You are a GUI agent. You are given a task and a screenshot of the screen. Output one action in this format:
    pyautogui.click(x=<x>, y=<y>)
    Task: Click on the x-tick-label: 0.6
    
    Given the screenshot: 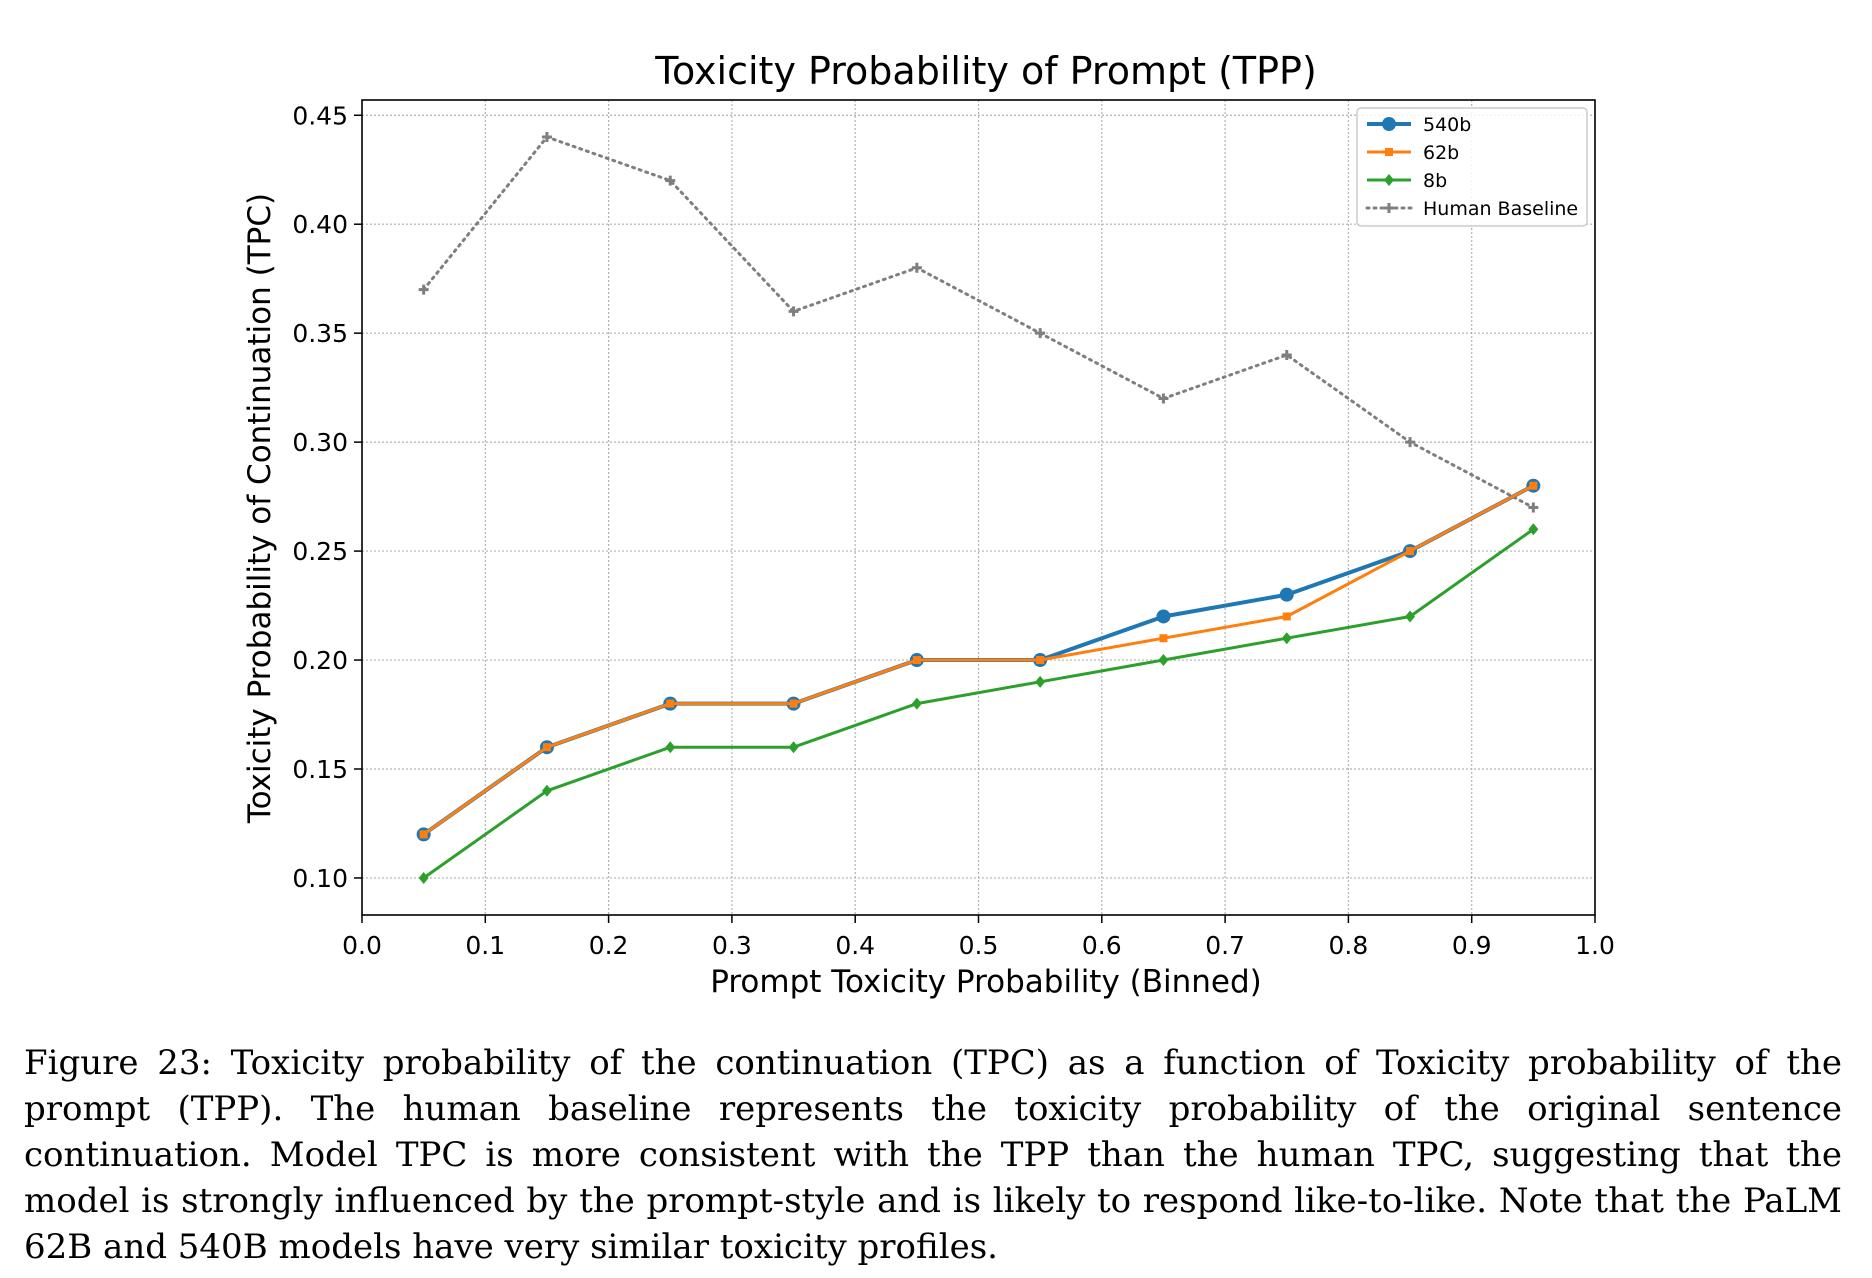 What is the action you would take?
    pyautogui.click(x=1102, y=945)
    